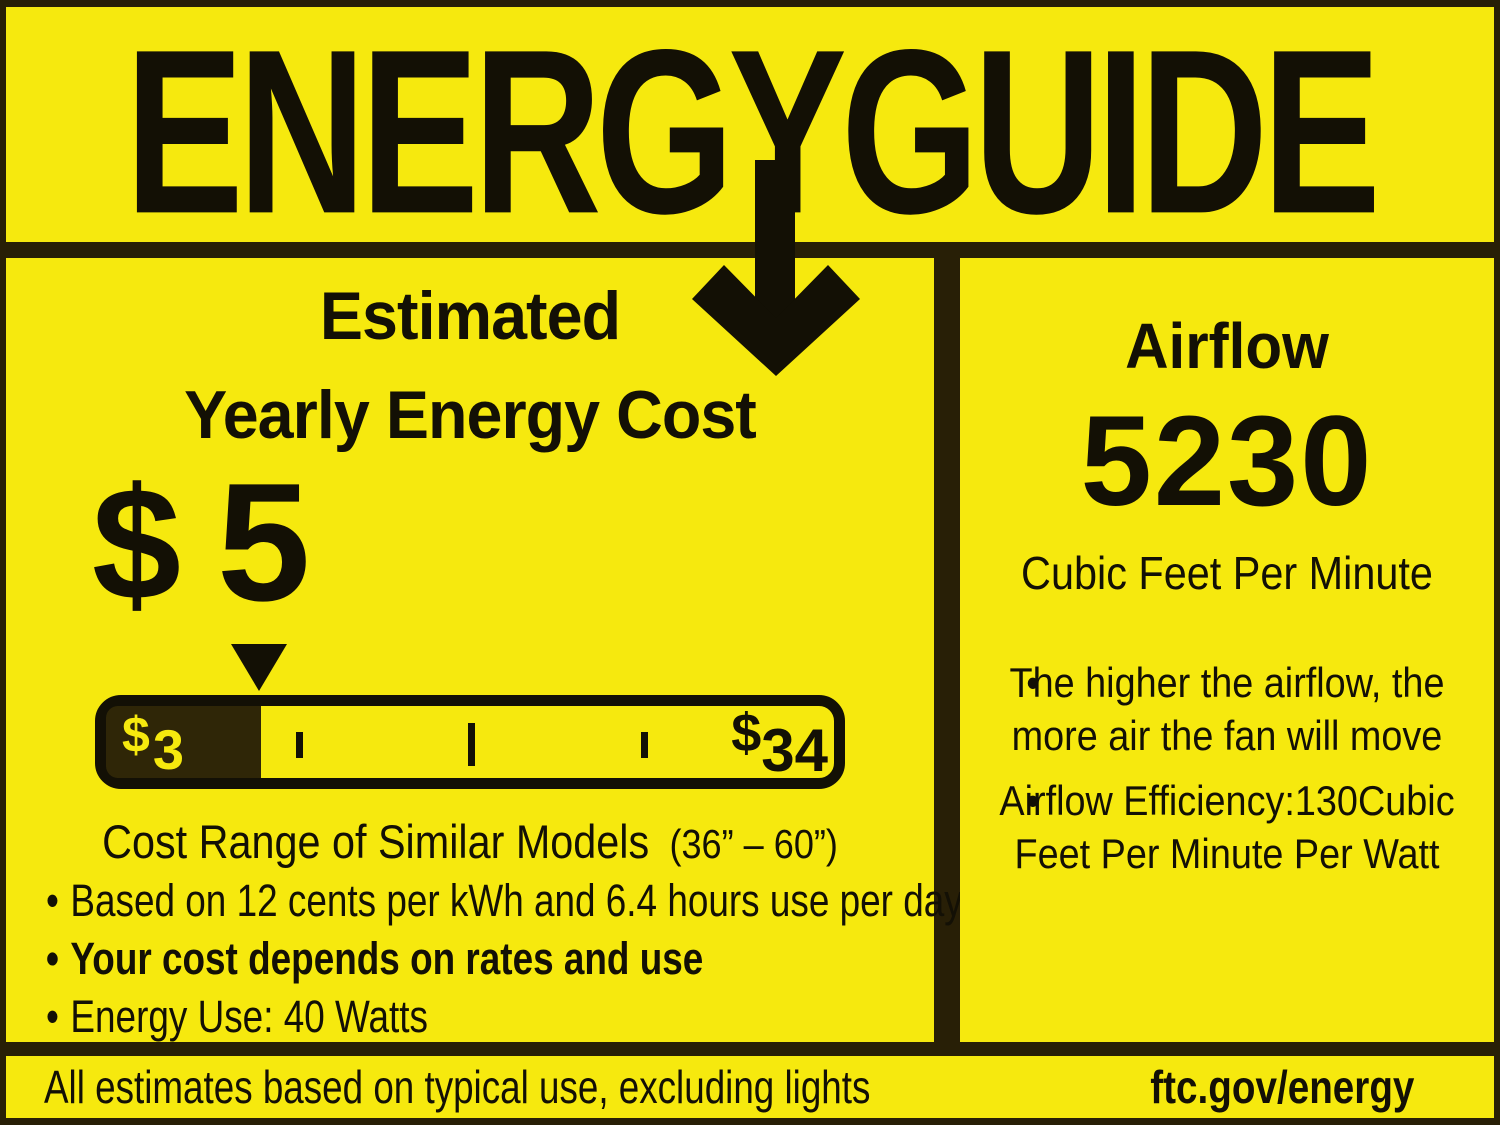  I want to click on range-caption-main: Cost Range of Similar Models, so click(376, 841).